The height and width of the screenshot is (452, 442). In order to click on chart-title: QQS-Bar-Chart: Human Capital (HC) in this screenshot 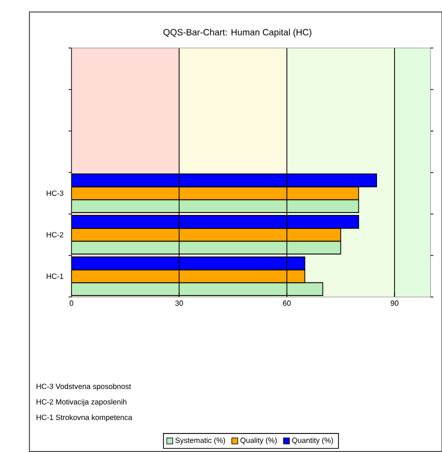, I will do `click(237, 33)`.